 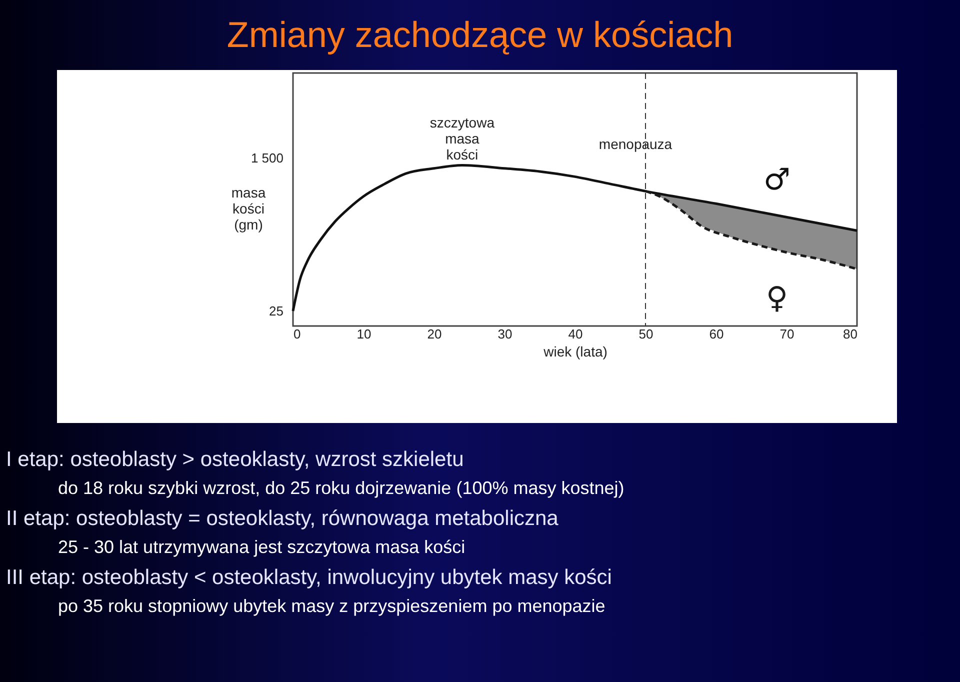 I want to click on x-tick-label: 60, so click(x=716, y=334).